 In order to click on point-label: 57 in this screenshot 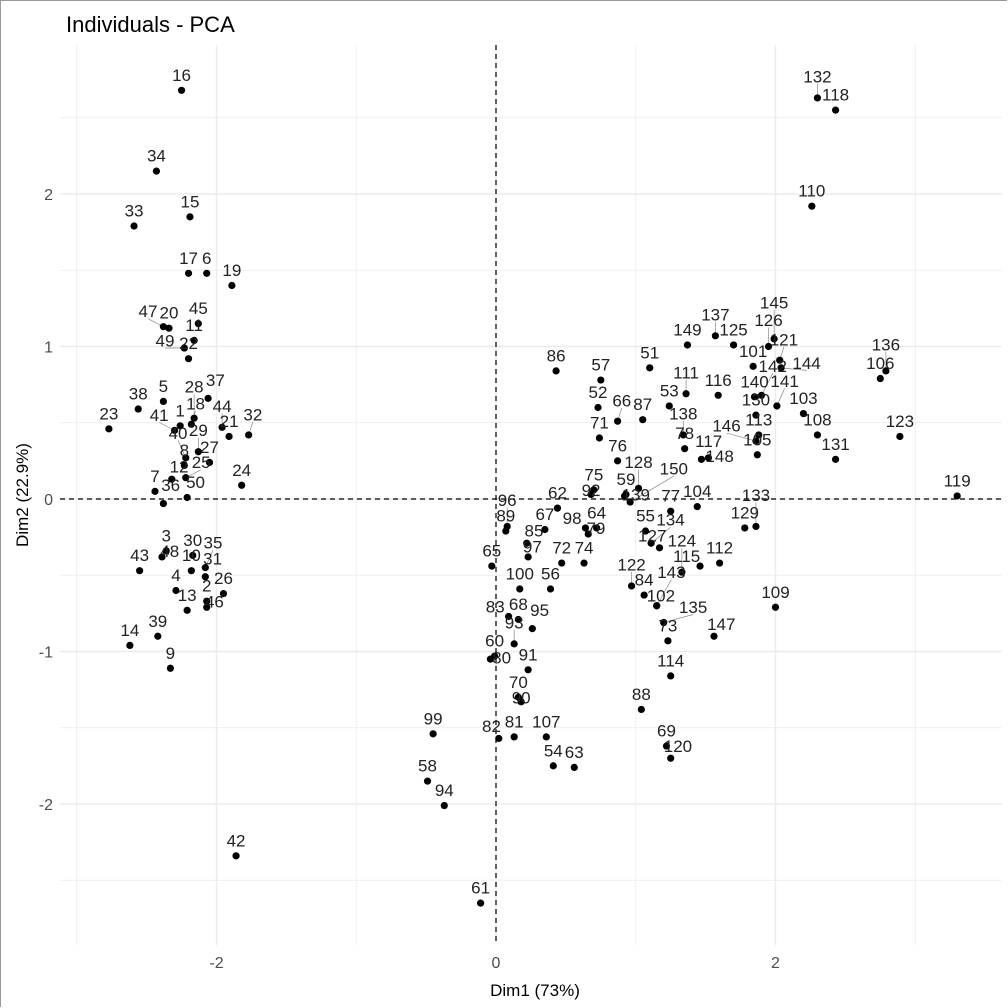, I will do `click(600, 365)`.